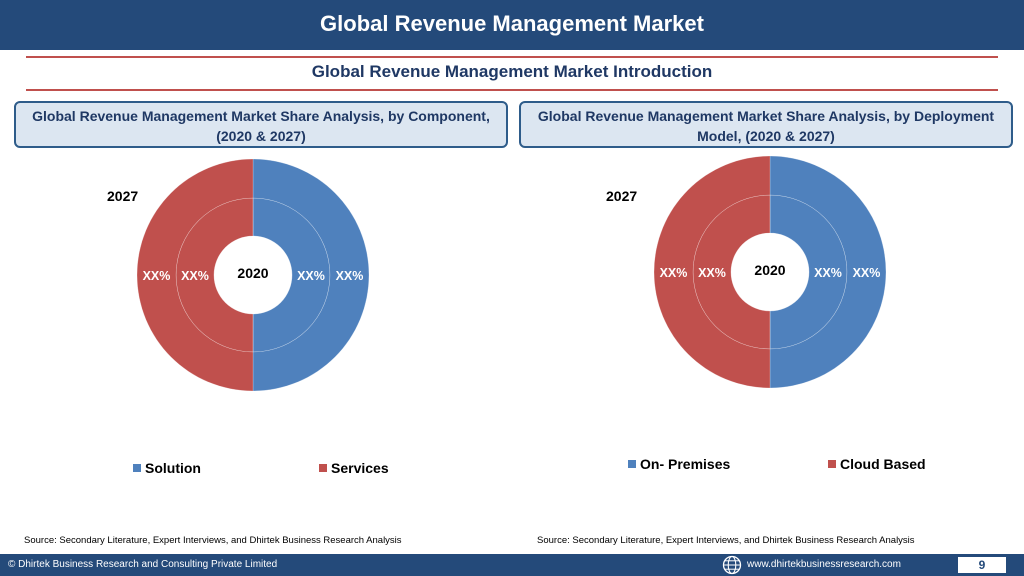  What do you see at coordinates (360, 468) in the screenshot?
I see `legend-label: Services` at bounding box center [360, 468].